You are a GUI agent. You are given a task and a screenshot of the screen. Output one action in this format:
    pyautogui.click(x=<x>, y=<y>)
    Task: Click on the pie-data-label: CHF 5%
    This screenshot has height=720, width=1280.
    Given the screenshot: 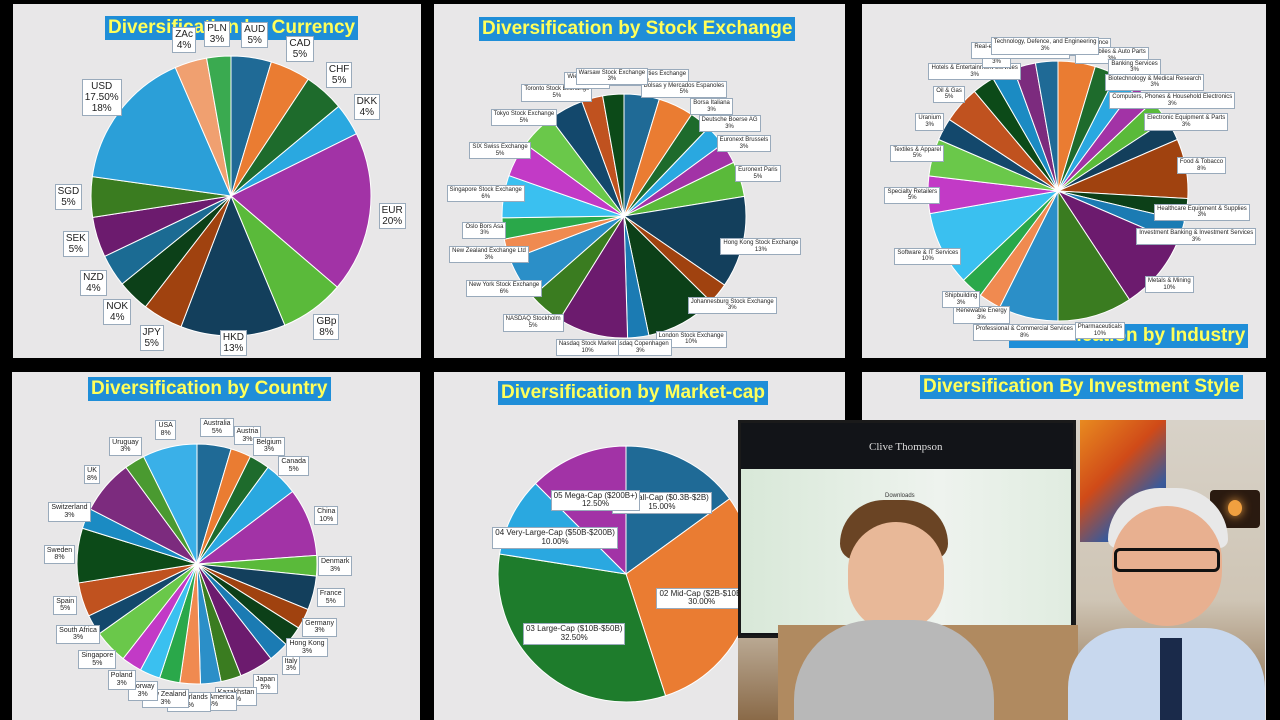 What is the action you would take?
    pyautogui.click(x=339, y=75)
    